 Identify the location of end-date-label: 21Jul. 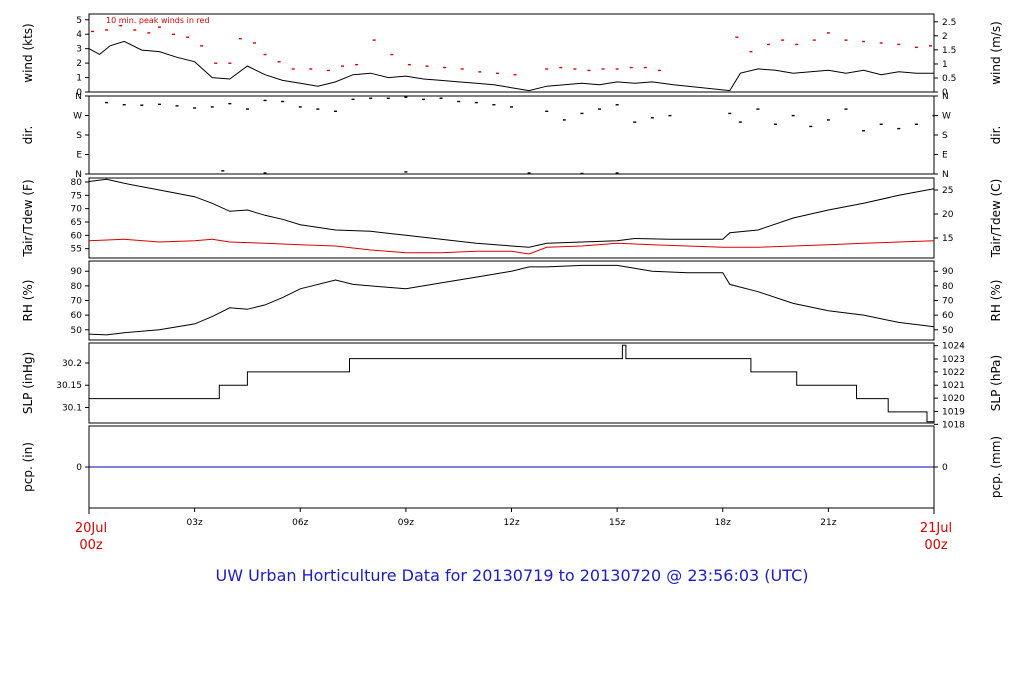
(936, 528).